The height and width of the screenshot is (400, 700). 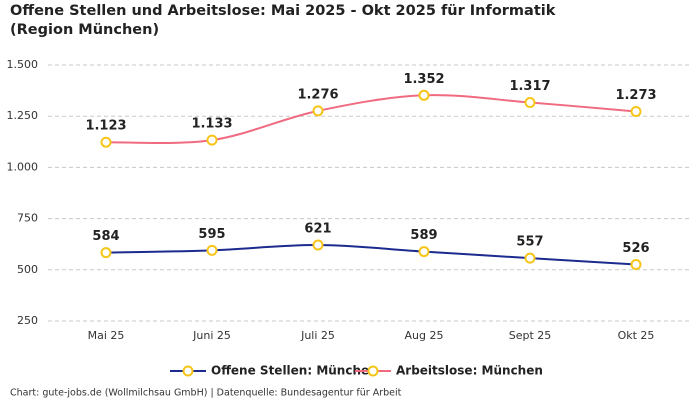 What do you see at coordinates (27, 218) in the screenshot?
I see `y-tick-label: 750` at bounding box center [27, 218].